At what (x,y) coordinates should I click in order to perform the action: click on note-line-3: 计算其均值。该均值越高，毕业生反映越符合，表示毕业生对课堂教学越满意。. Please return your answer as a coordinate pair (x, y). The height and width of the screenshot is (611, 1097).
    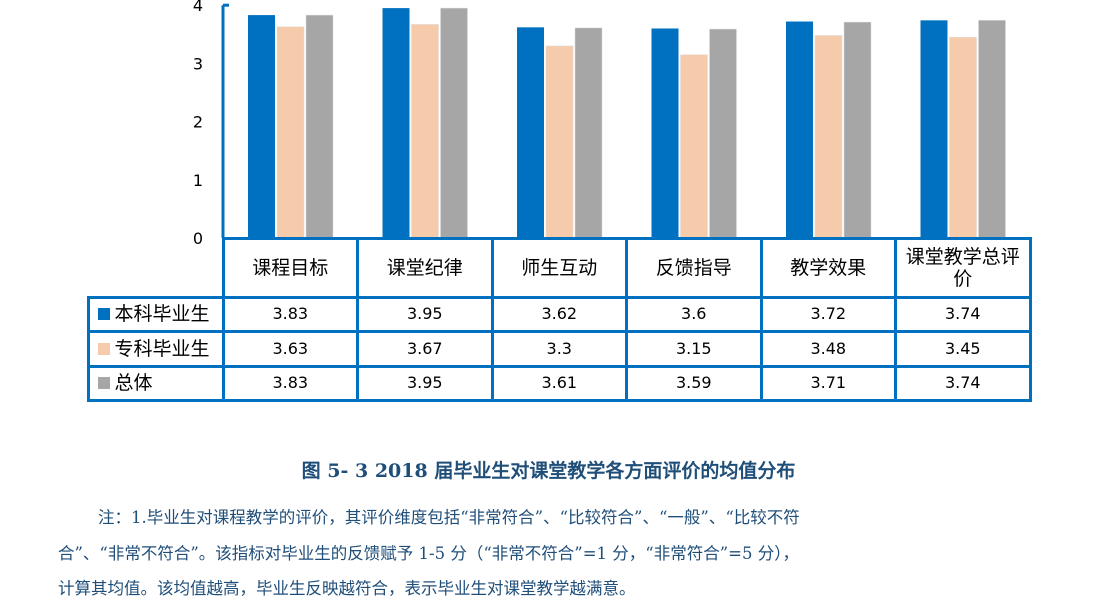
    Looking at the image, I should click on (347, 588).